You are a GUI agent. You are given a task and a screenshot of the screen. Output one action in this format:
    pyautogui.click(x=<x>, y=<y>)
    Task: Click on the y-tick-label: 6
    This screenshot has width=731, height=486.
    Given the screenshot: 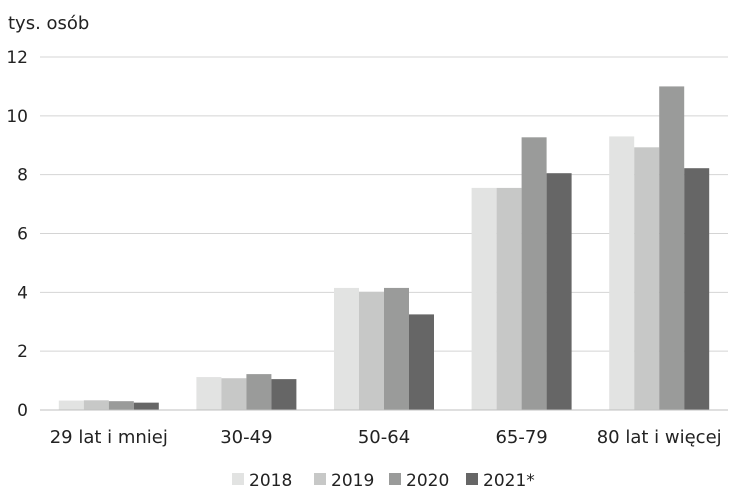 What is the action you would take?
    pyautogui.click(x=22, y=235)
    